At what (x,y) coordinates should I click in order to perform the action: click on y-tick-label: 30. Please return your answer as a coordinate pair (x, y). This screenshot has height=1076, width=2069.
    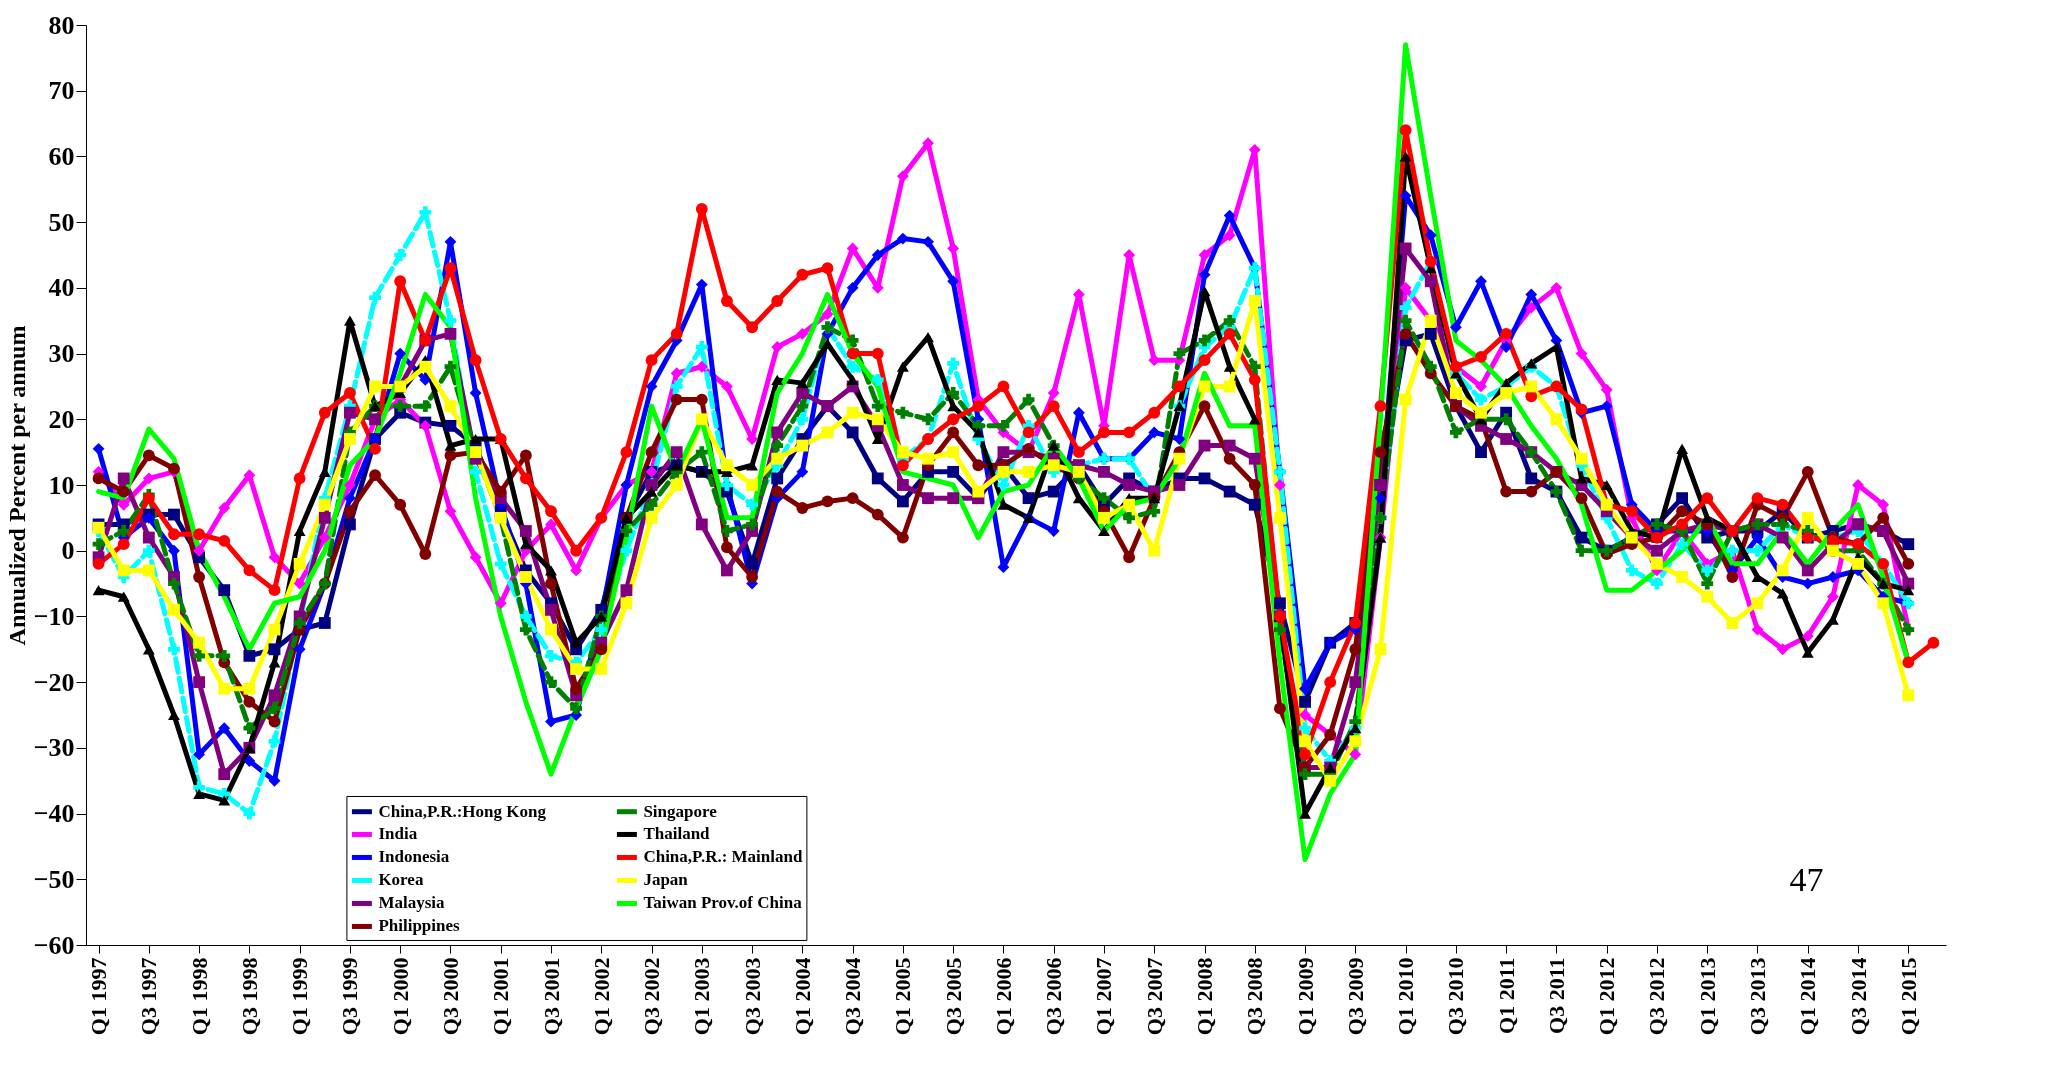
    Looking at the image, I should click on (61, 354).